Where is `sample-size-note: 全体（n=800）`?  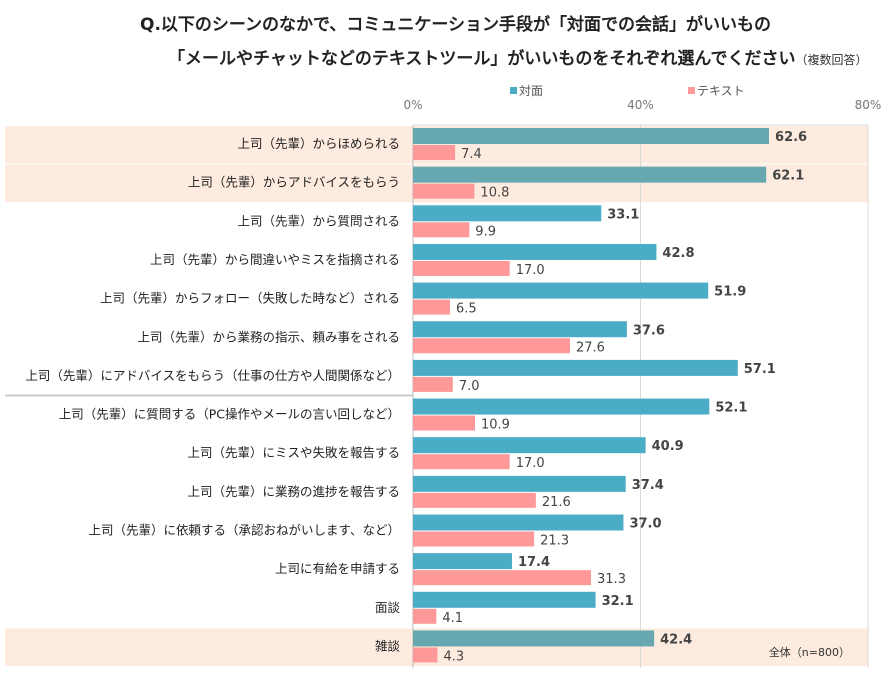 sample-size-note: 全体（n=800） is located at coordinates (809, 652).